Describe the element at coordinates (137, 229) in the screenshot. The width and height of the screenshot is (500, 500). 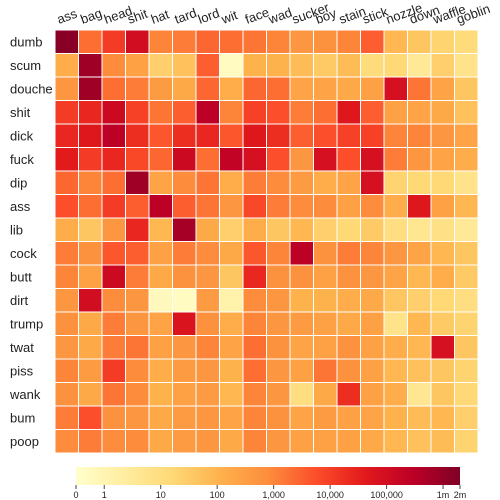
I see `heatmap-cell-lib-shit` at that location.